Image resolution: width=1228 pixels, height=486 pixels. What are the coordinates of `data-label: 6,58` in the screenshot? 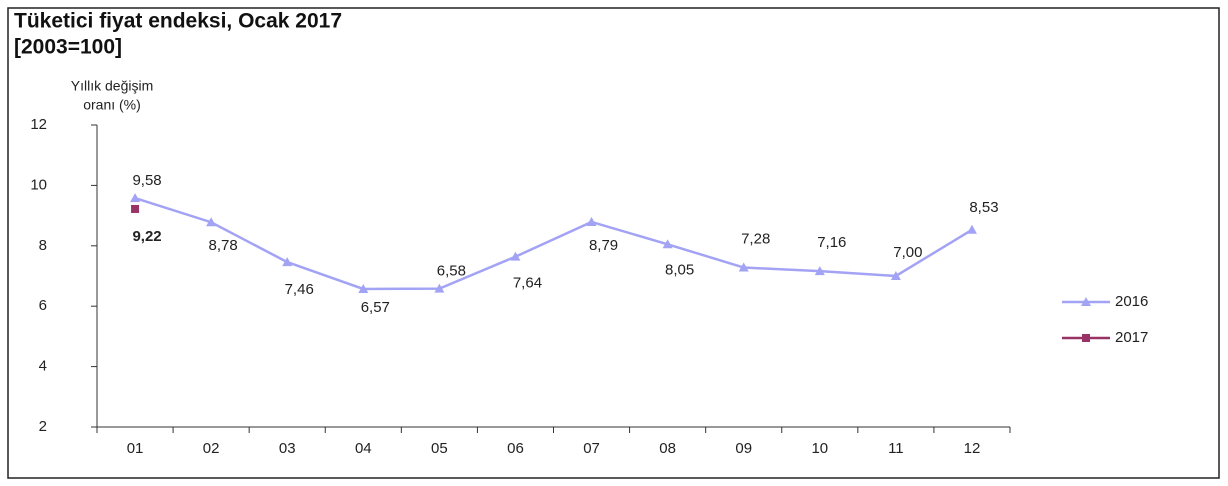 It's located at (451, 271).